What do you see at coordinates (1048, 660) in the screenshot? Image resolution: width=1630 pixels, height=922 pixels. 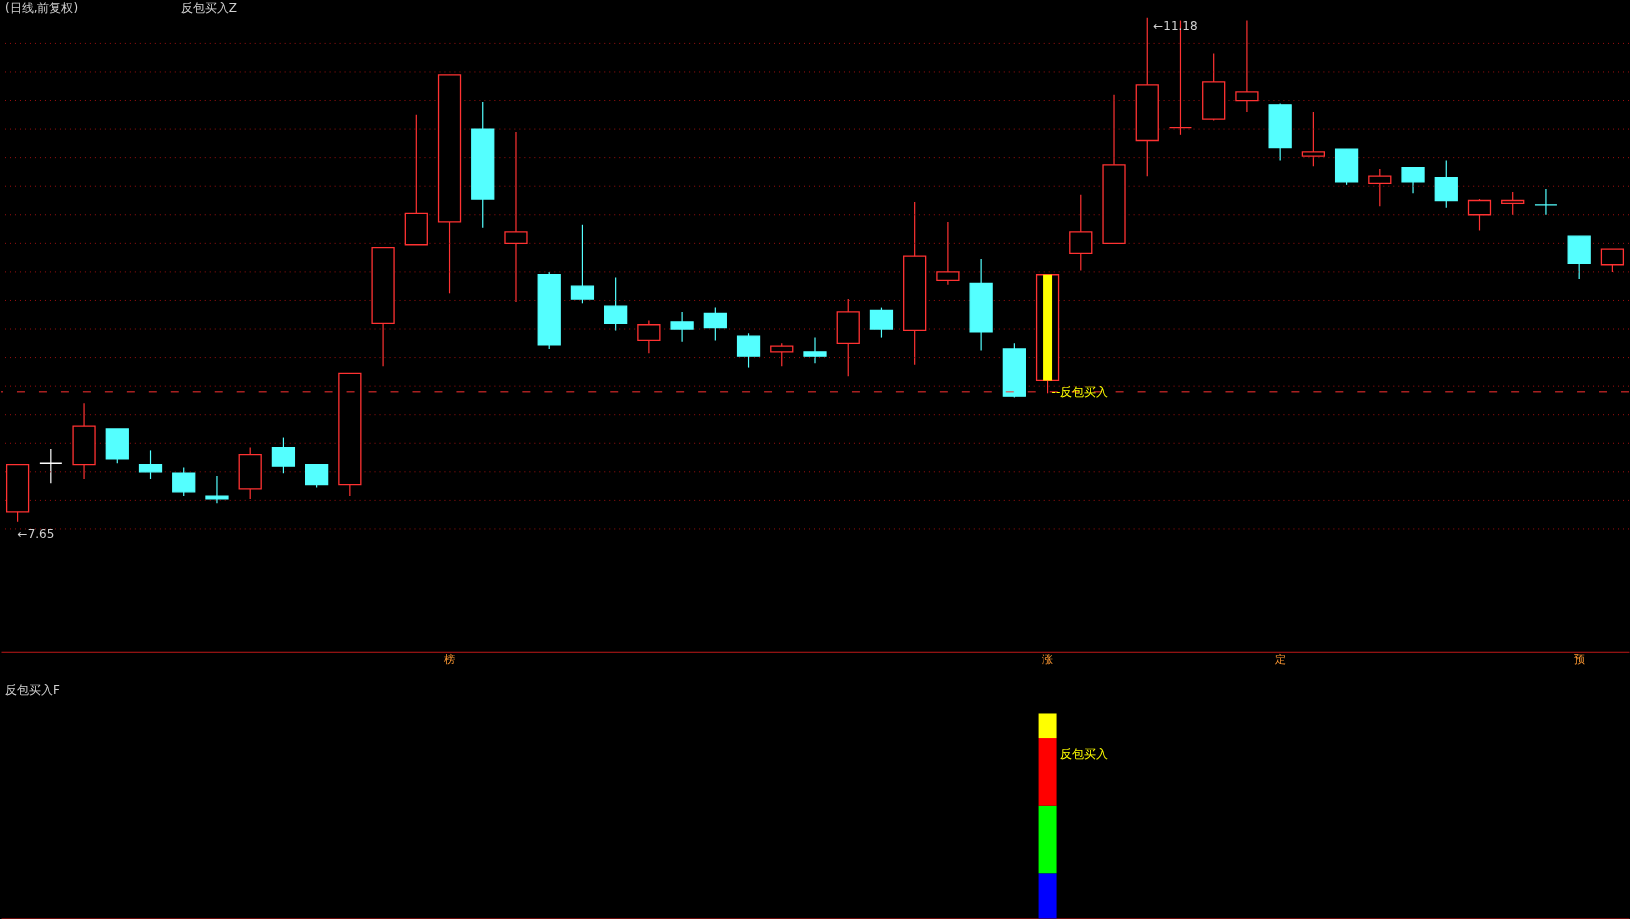 I see `x-tick-label: 涨` at bounding box center [1048, 660].